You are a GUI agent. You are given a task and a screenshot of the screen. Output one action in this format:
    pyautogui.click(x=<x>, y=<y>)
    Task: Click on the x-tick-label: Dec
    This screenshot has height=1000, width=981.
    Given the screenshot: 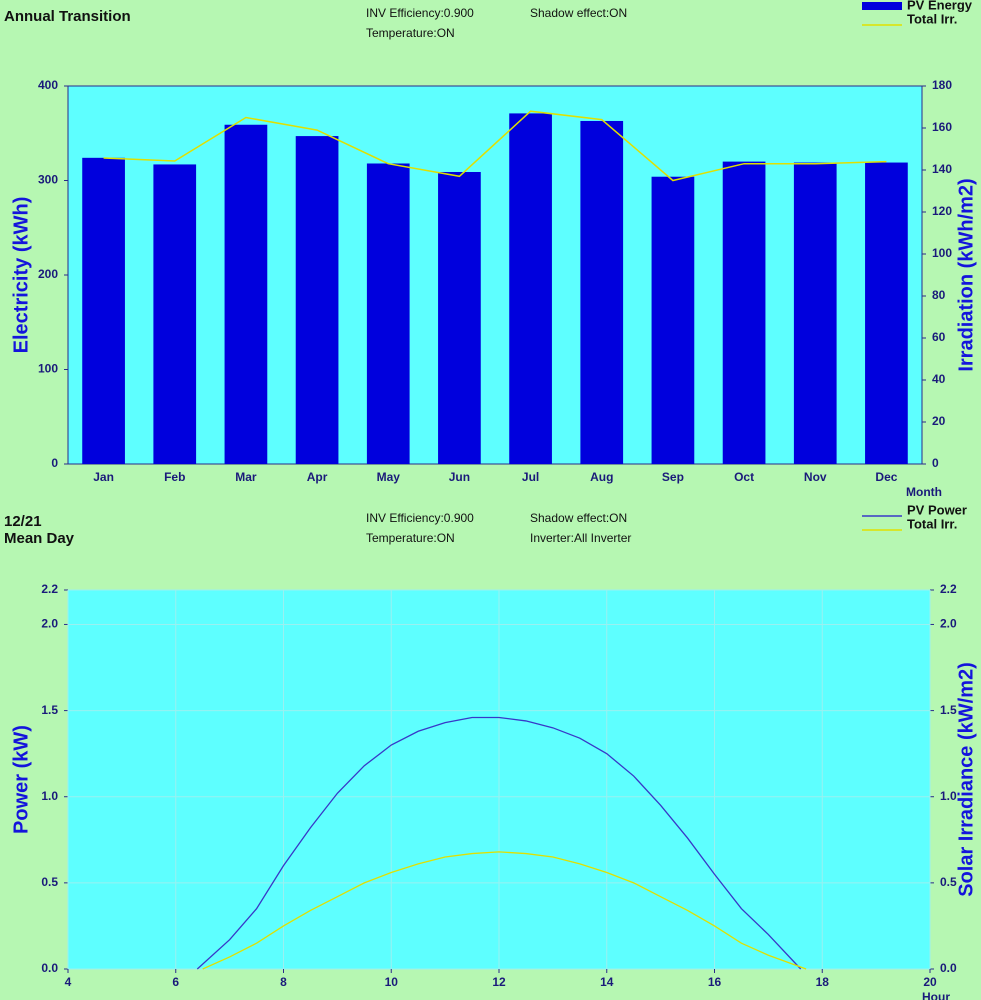 What is the action you would take?
    pyautogui.click(x=886, y=477)
    